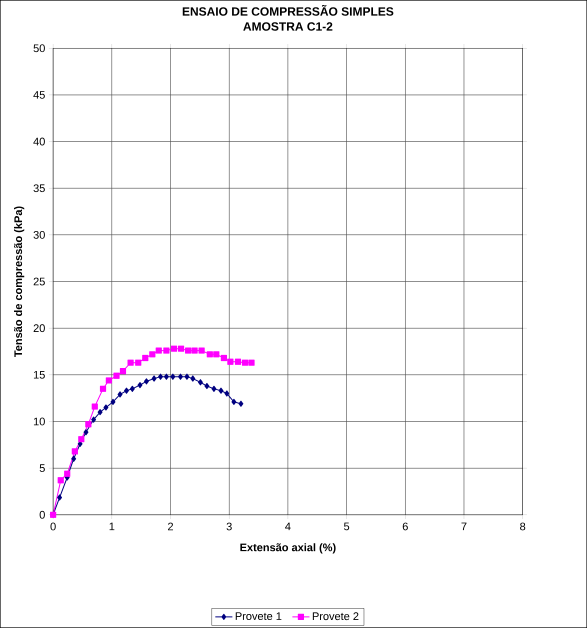 This screenshot has width=587, height=628. Describe the element at coordinates (39, 422) in the screenshot. I see `y-tick-label: 10` at that location.